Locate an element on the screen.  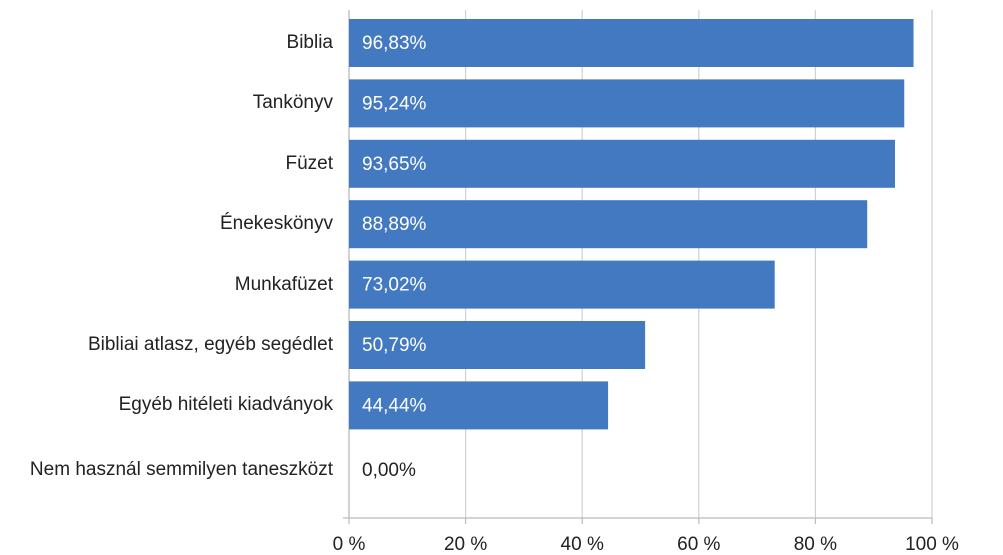
x-tick-label: 60 % is located at coordinates (698, 544).